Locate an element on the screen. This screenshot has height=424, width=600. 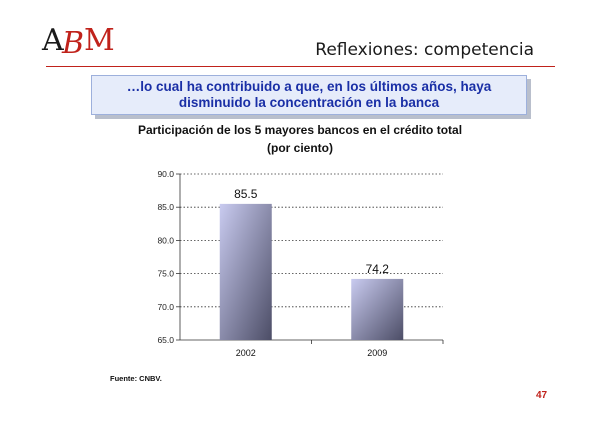
y-tick-label: 80.0 is located at coordinates (165, 240).